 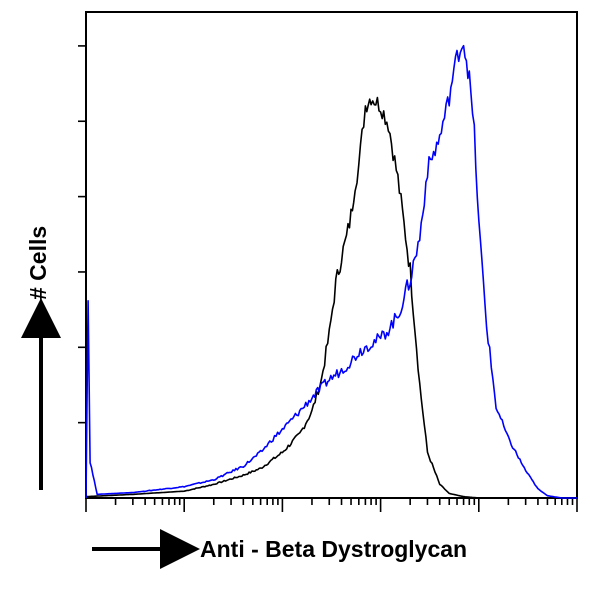 What do you see at coordinates (333, 549) in the screenshot?
I see `x-axis-label: Anti - Beta Dystroglycan` at bounding box center [333, 549].